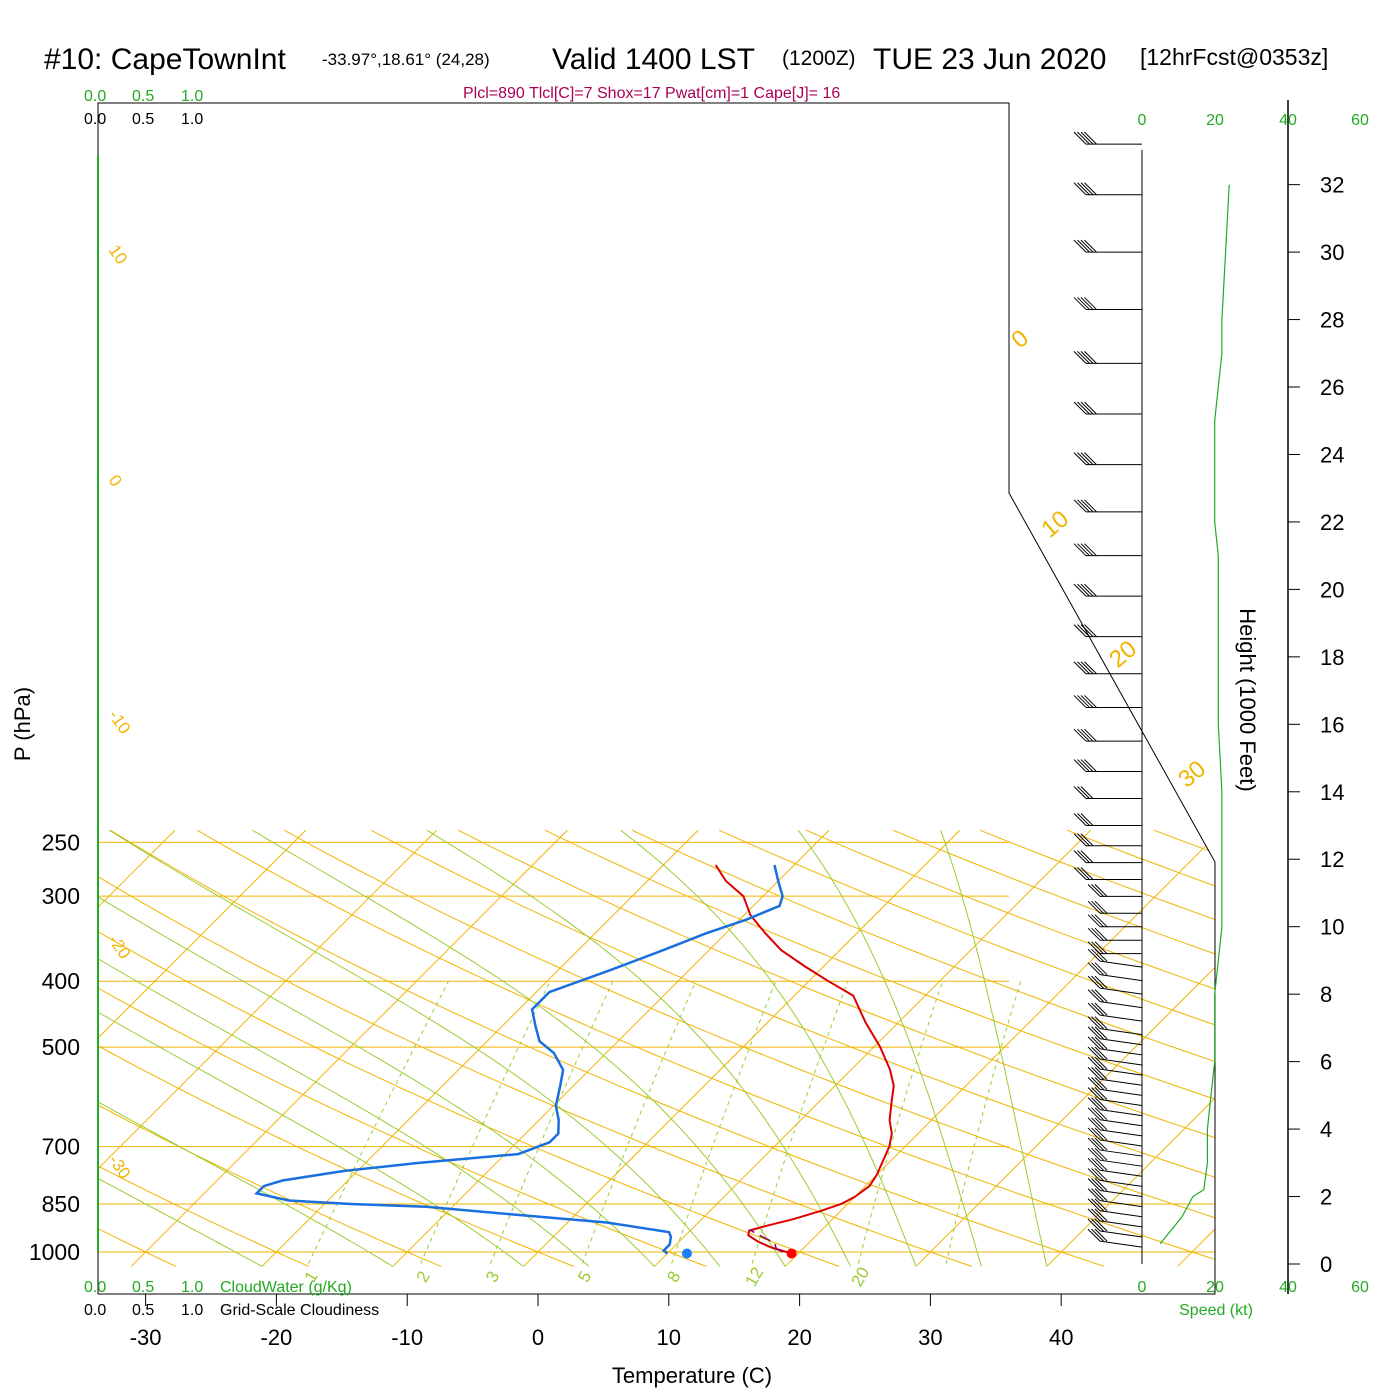  What do you see at coordinates (983, 1122) in the screenshot?
I see `mixing-ratio-line` at bounding box center [983, 1122].